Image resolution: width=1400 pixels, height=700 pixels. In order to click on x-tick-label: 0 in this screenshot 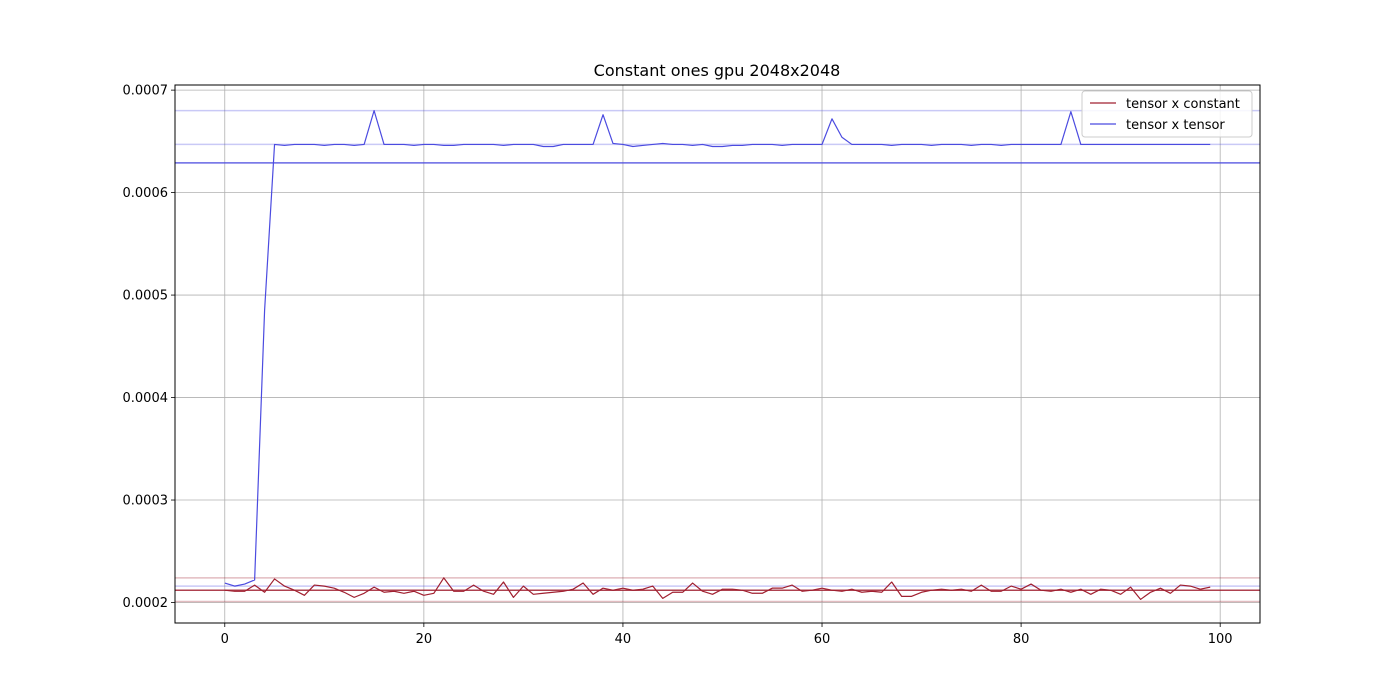, I will do `click(225, 639)`.